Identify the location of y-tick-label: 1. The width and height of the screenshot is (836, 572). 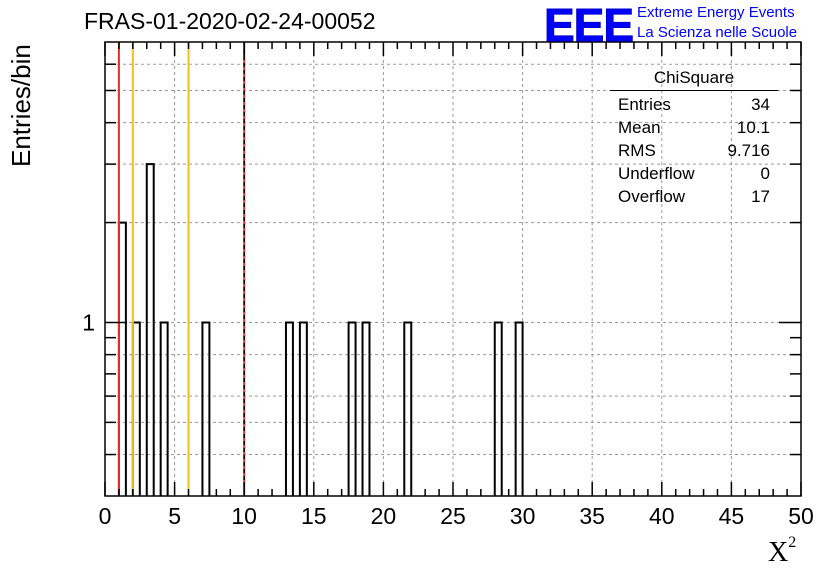
(88, 322).